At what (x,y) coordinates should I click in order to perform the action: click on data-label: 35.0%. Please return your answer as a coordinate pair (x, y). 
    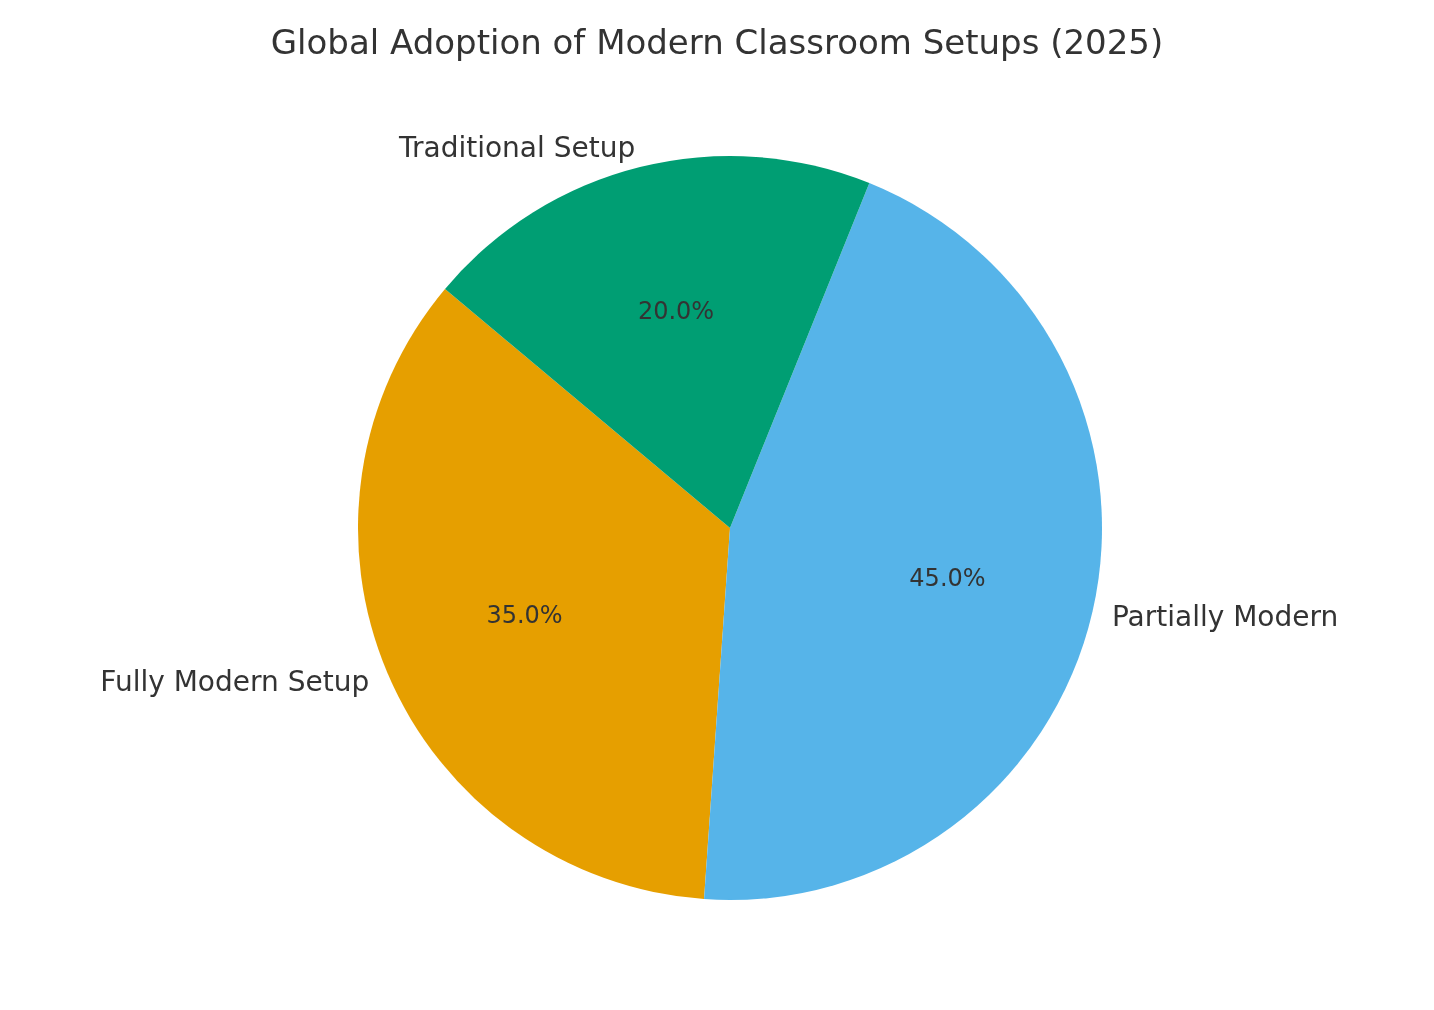
    Looking at the image, I should click on (524, 615).